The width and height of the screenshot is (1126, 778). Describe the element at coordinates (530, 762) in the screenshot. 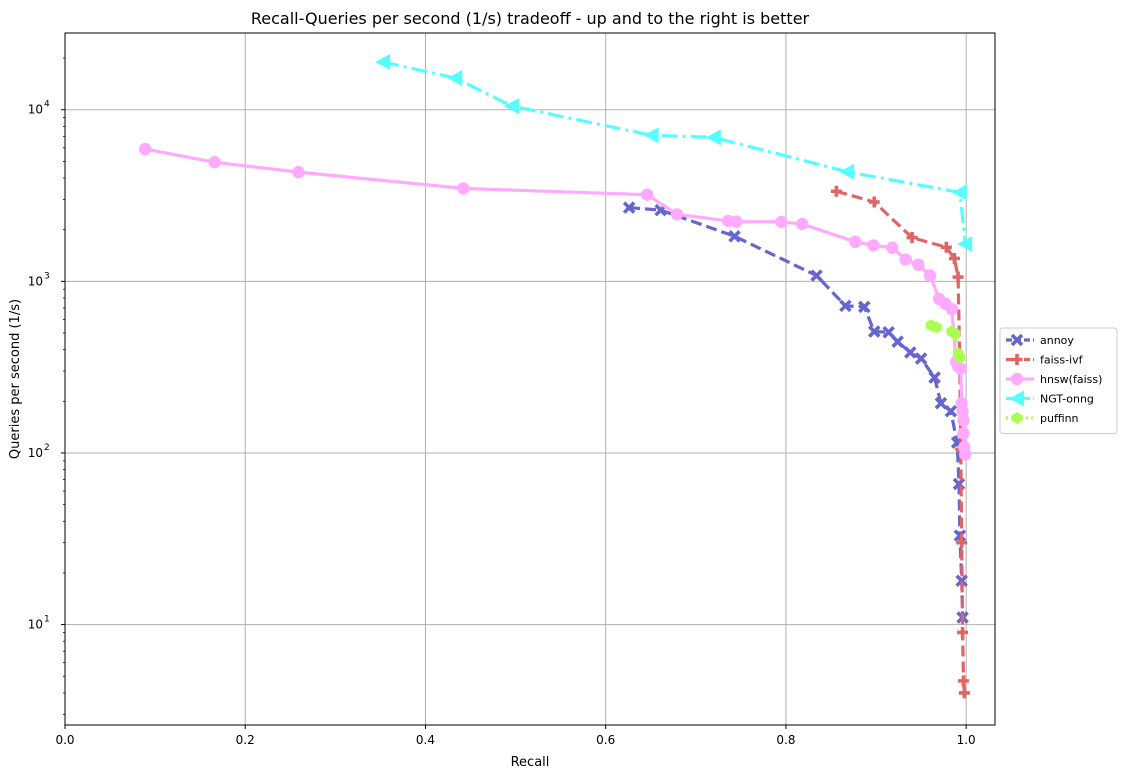

I see `x-axis-label: Recall` at that location.